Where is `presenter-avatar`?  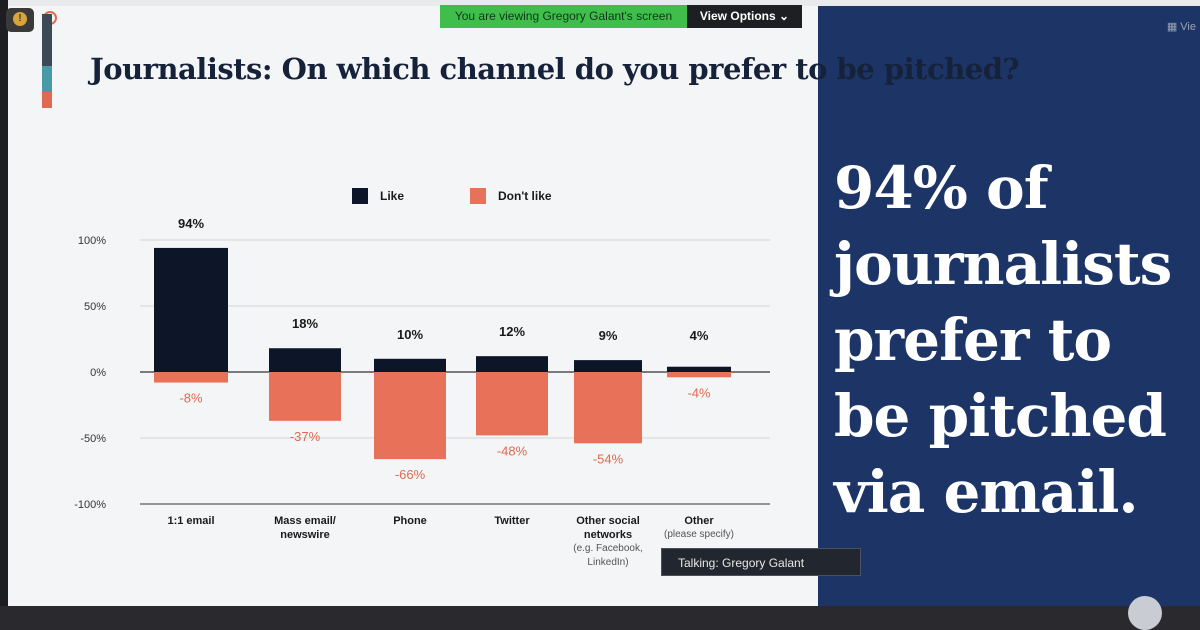 presenter-avatar is located at coordinates (1145, 613).